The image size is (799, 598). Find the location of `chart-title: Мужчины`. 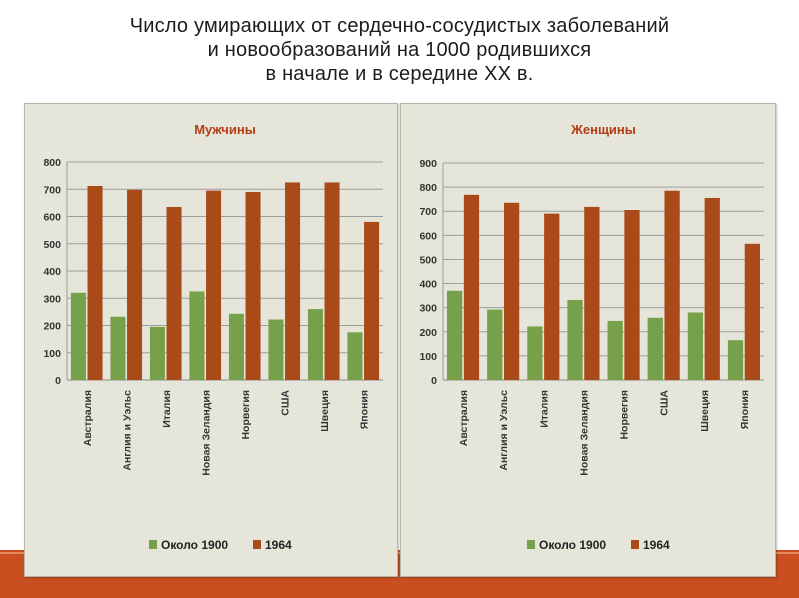

chart-title: Мужчины is located at coordinates (225, 129).